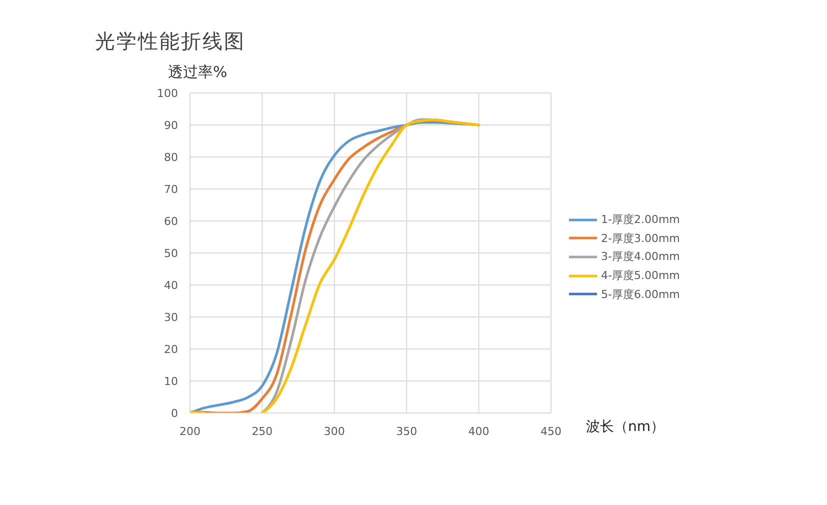  What do you see at coordinates (640, 276) in the screenshot?
I see `legend-label: 4-厚度5.00mm` at bounding box center [640, 276].